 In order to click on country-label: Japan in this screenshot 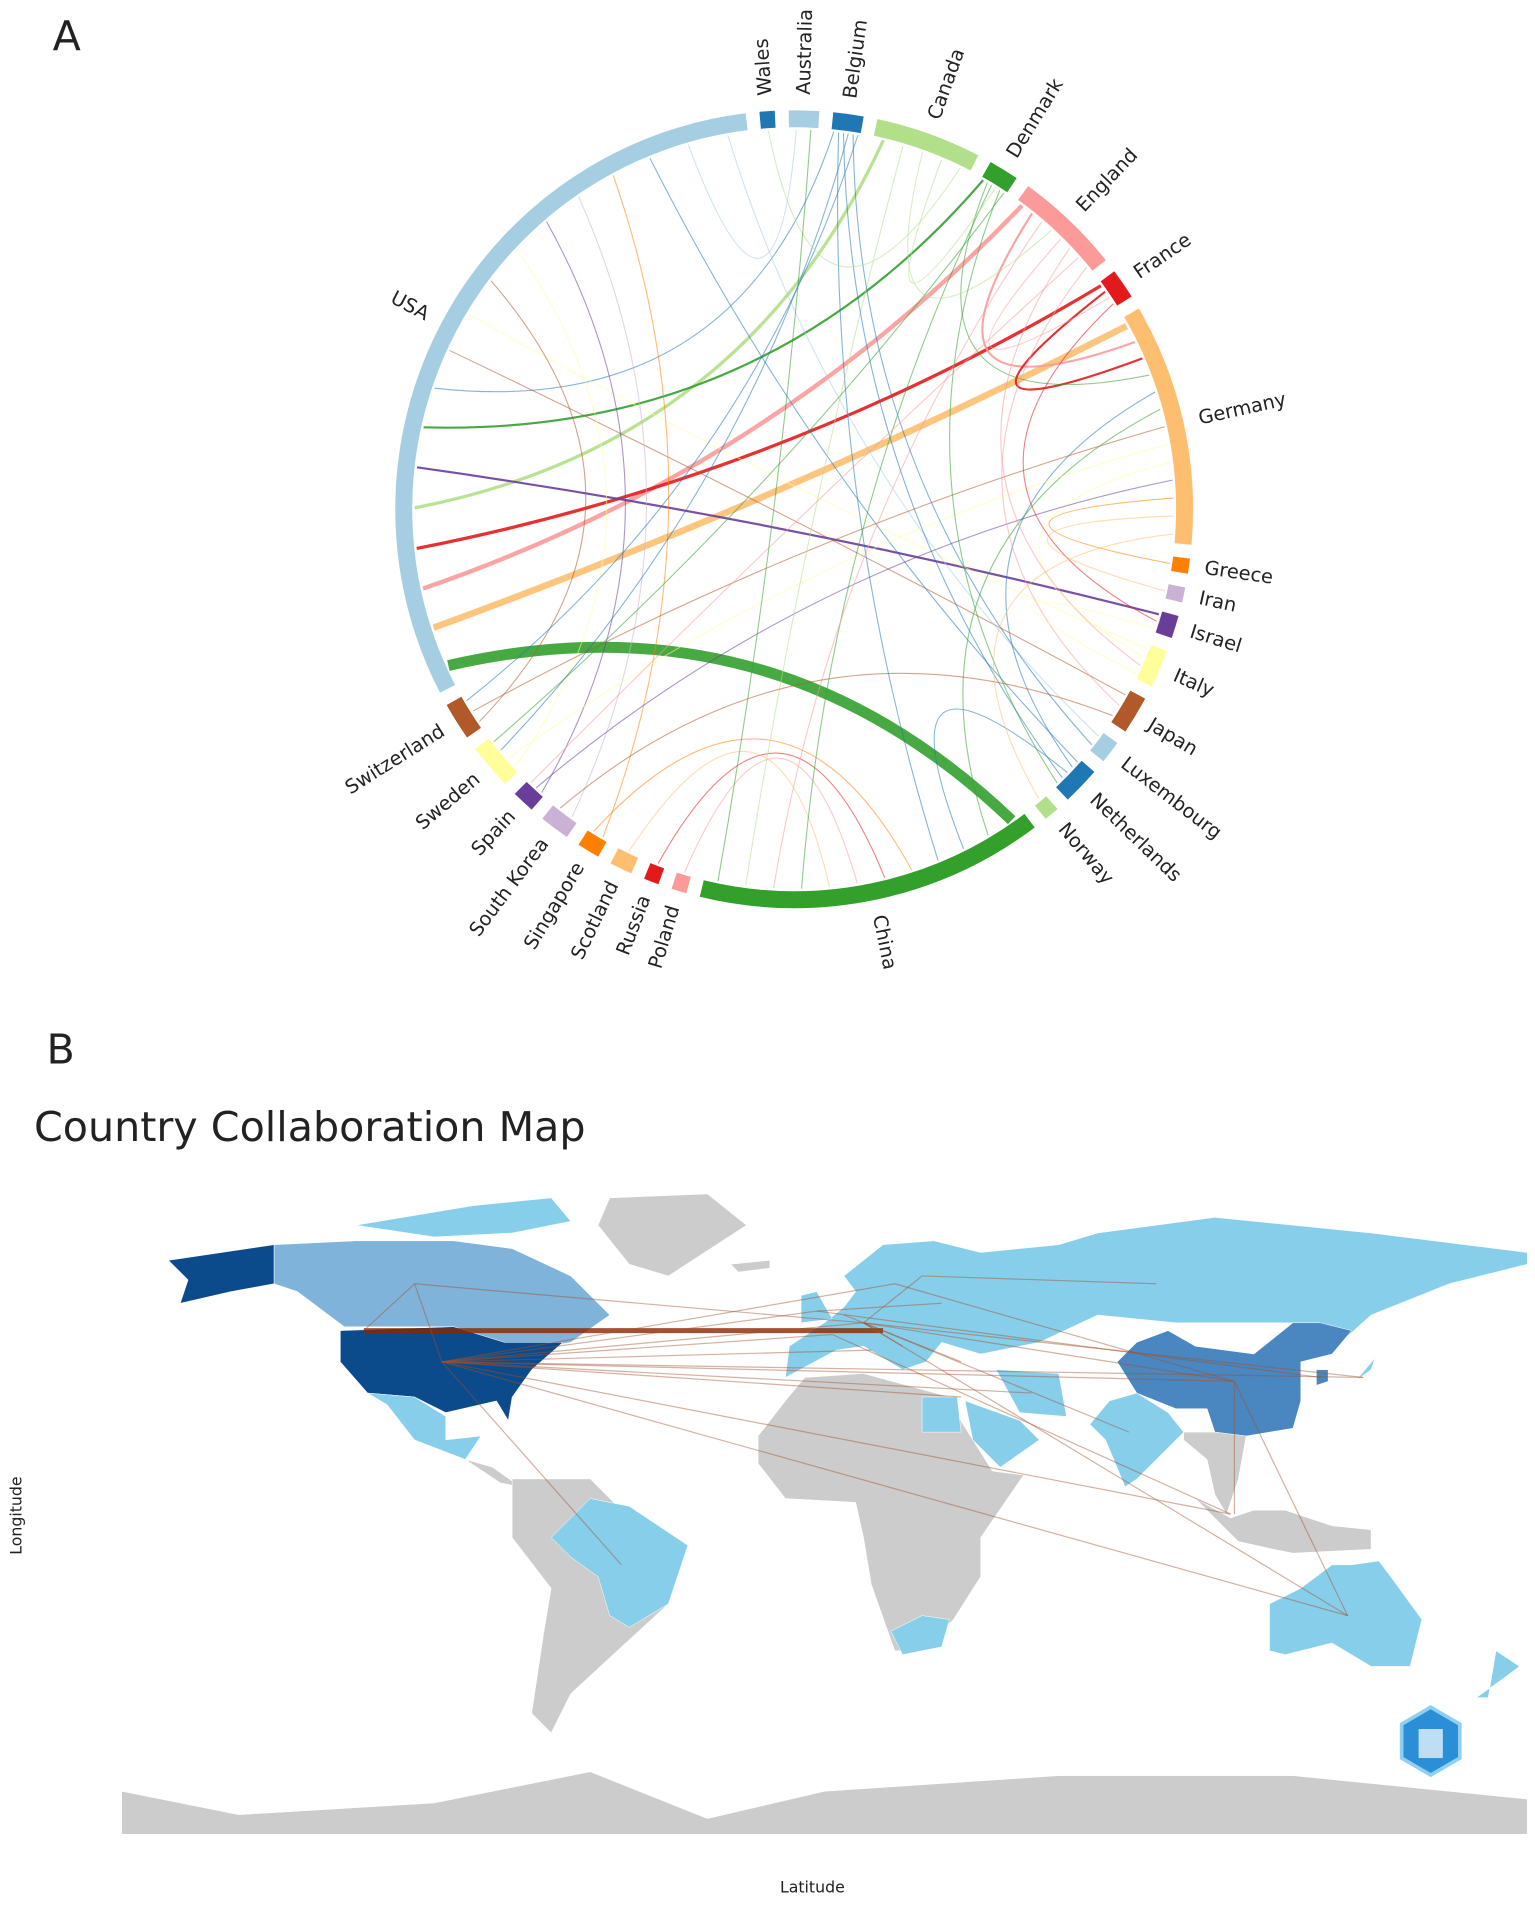, I will do `click(1172, 736)`.